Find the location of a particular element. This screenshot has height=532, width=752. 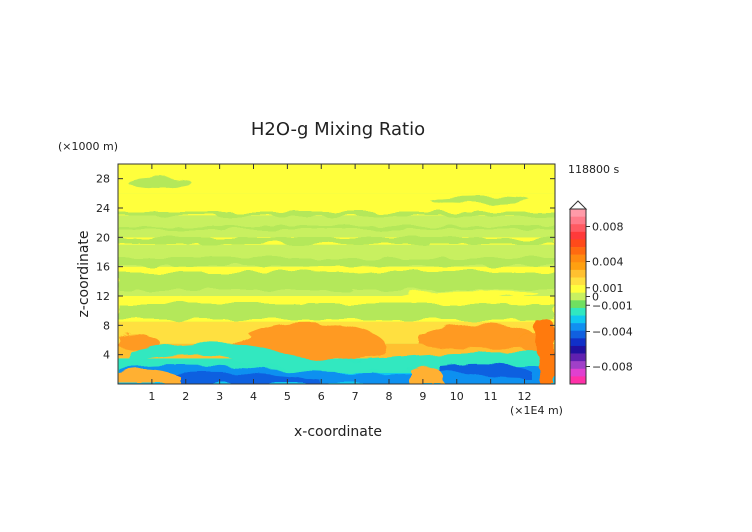

y-tick-label: 24 is located at coordinates (103, 208).